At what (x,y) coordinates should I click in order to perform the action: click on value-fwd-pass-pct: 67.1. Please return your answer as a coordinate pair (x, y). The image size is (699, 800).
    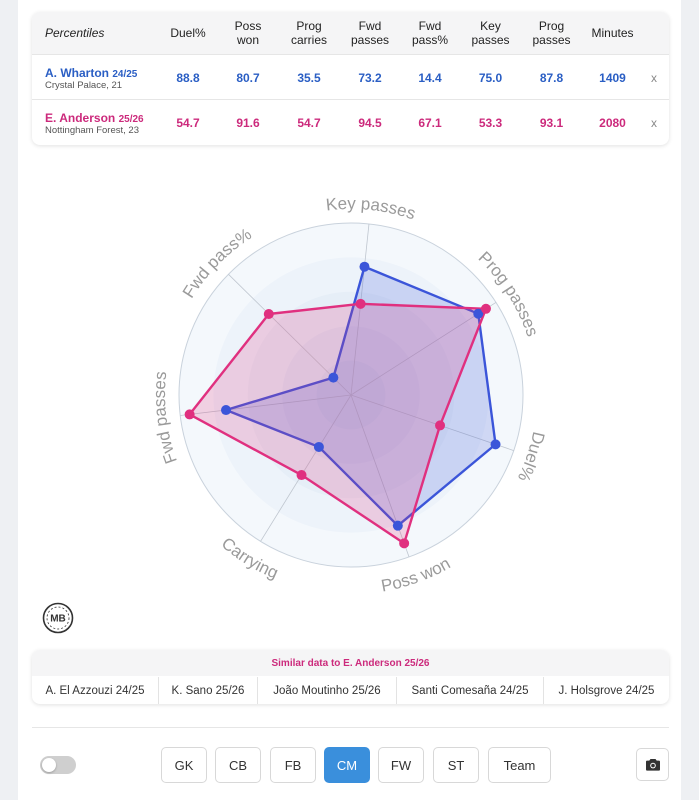
    Looking at the image, I should click on (430, 122).